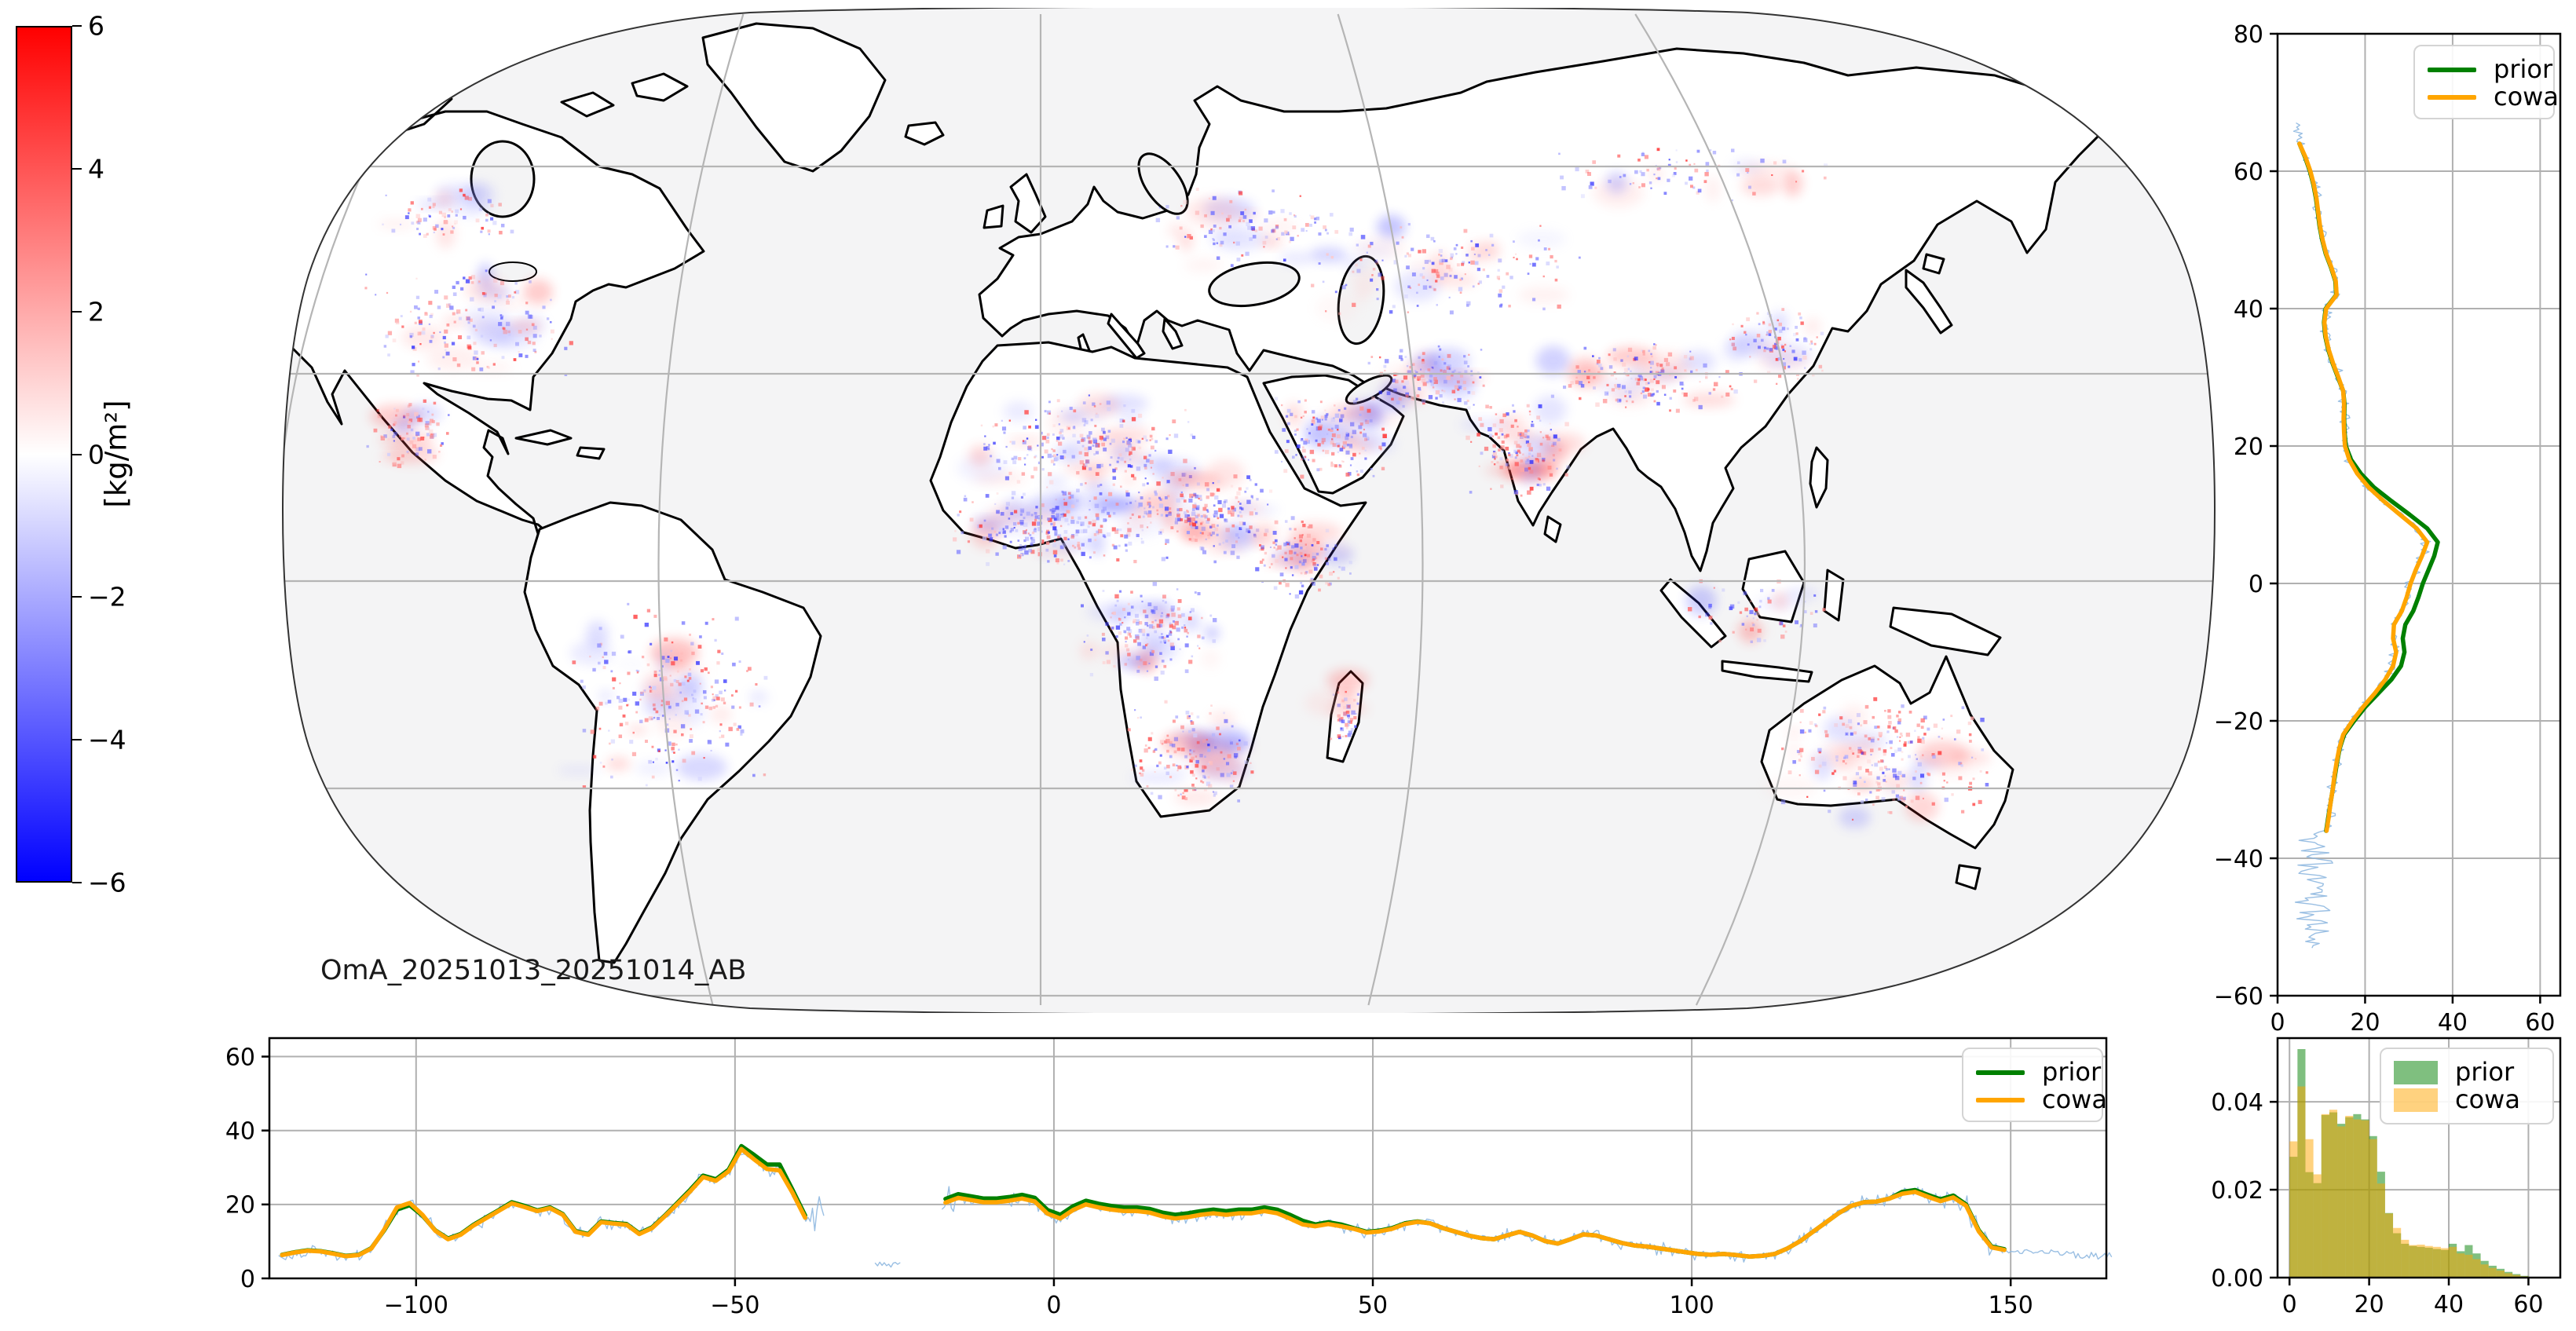 Image resolution: width=2576 pixels, height=1331 pixels. I want to click on cowa-patch-swatch, so click(2416, 1100).